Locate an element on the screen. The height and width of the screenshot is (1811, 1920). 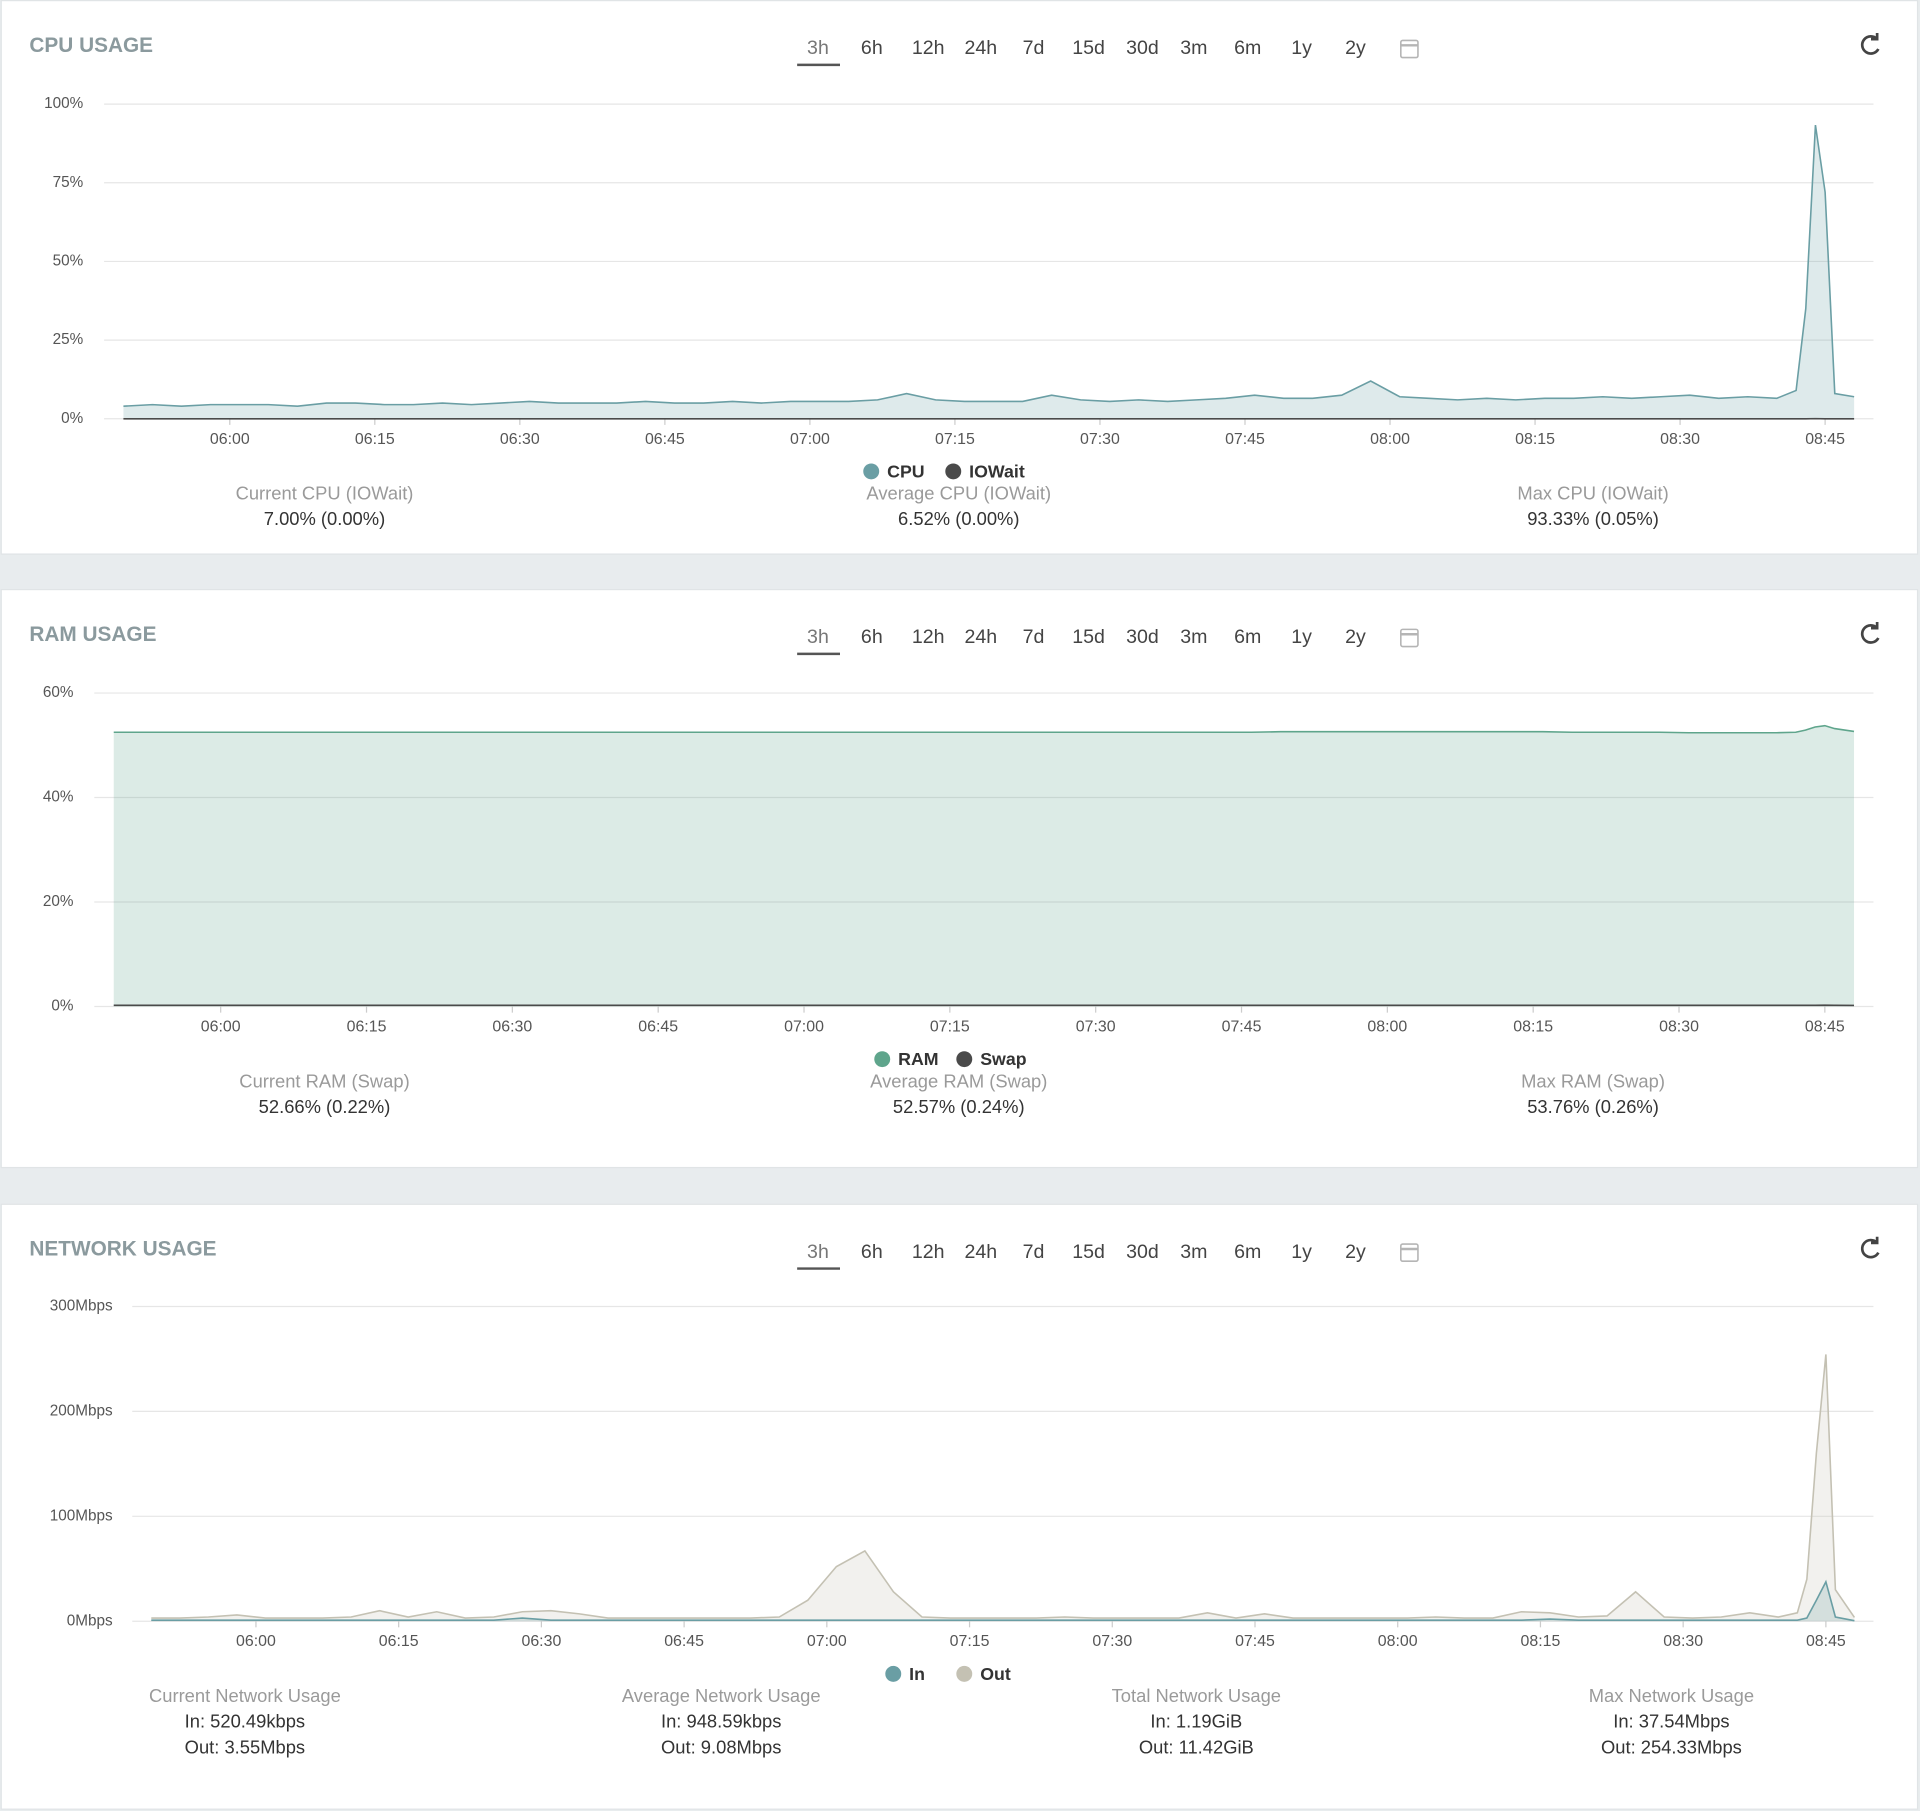
y-tick-label: 60% is located at coordinates (58, 692).